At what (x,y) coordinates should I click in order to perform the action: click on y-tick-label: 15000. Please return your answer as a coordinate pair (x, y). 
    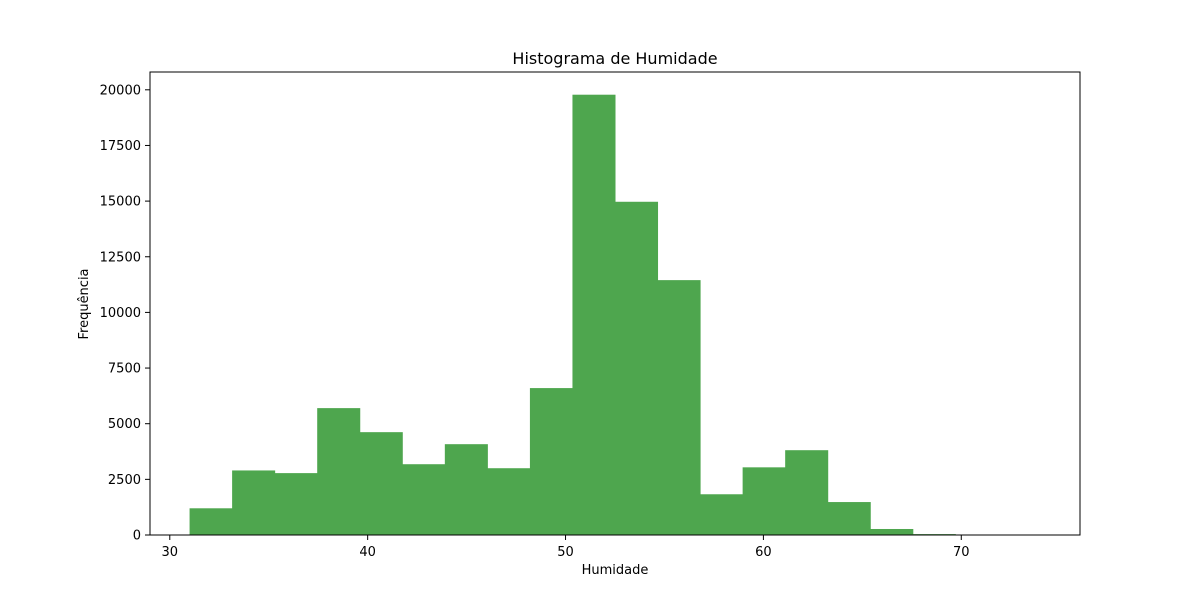
    Looking at the image, I should click on (120, 202).